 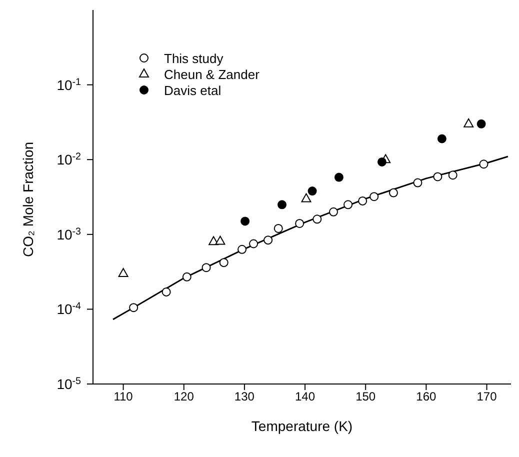 I want to click on x-tick-label: 120, so click(x=184, y=397).